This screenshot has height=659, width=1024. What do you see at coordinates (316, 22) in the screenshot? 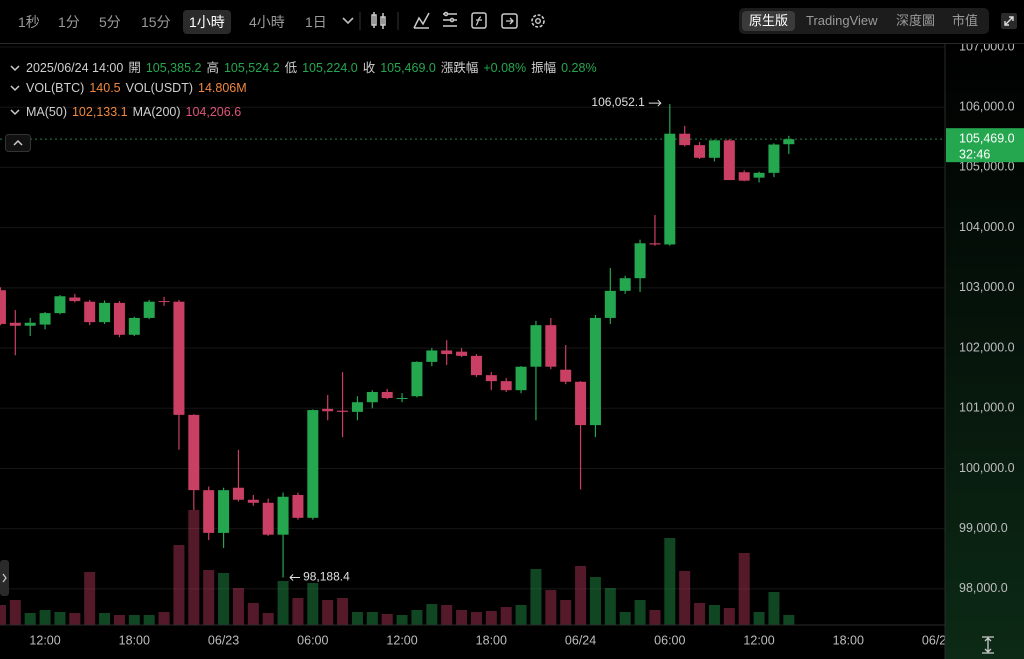
I see `interval-button: 1日` at bounding box center [316, 22].